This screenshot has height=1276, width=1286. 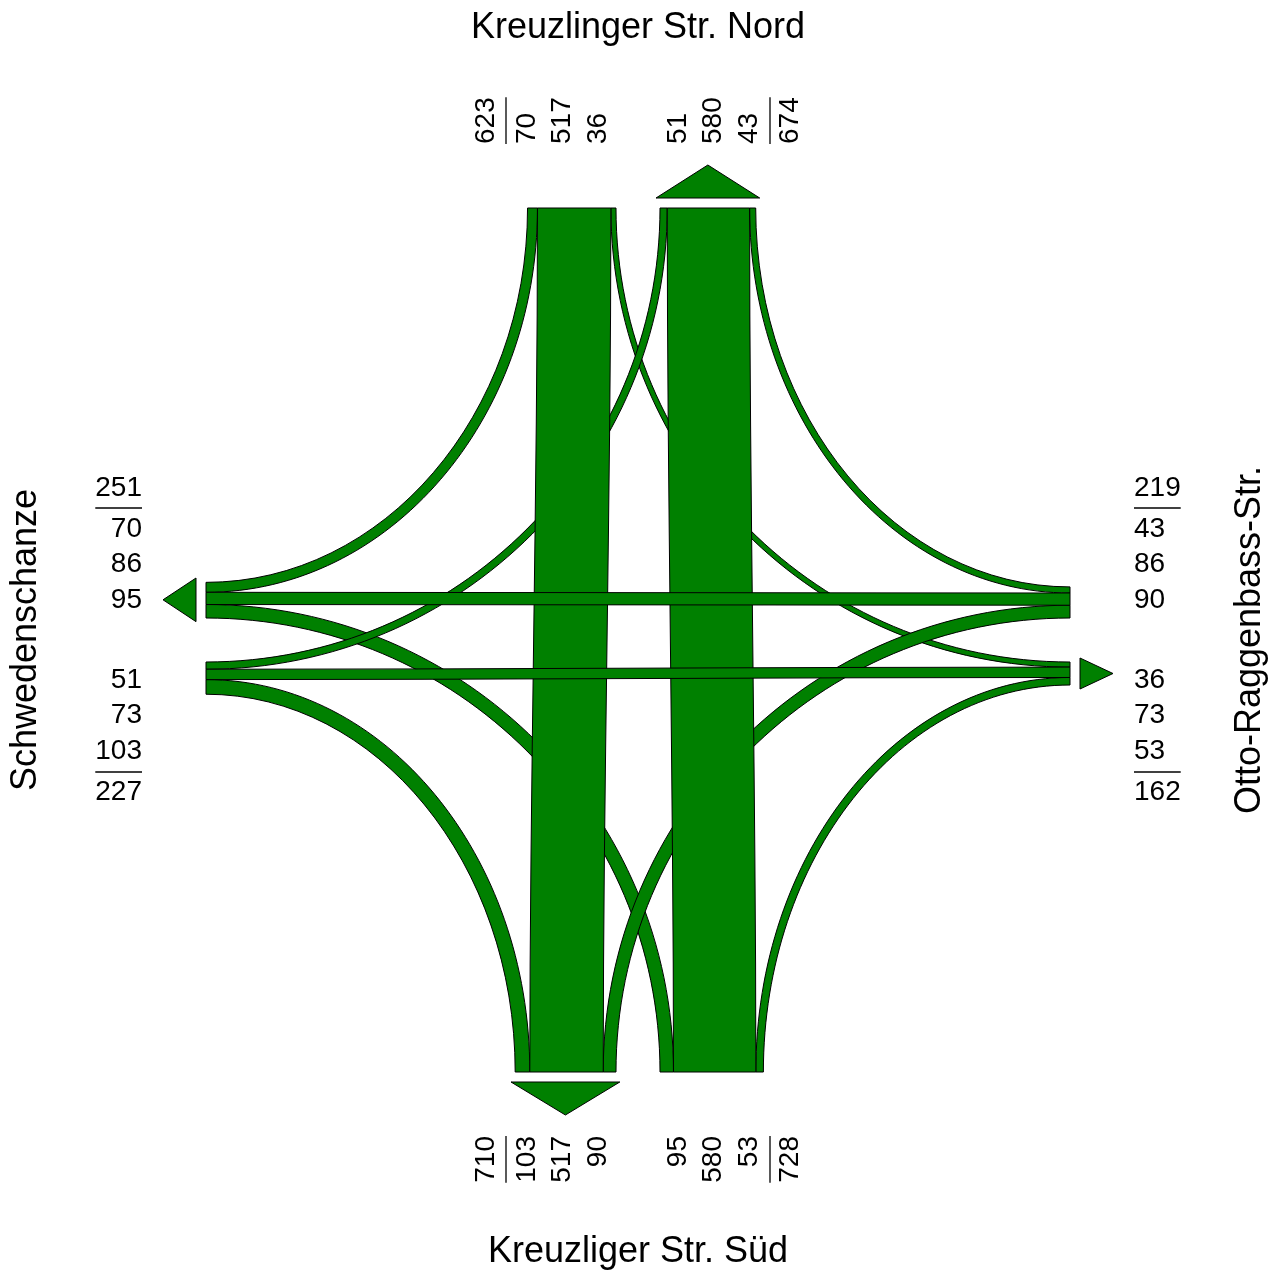 I want to click on category-label: Otto-Raggenbass-Str., so click(x=1247, y=640).